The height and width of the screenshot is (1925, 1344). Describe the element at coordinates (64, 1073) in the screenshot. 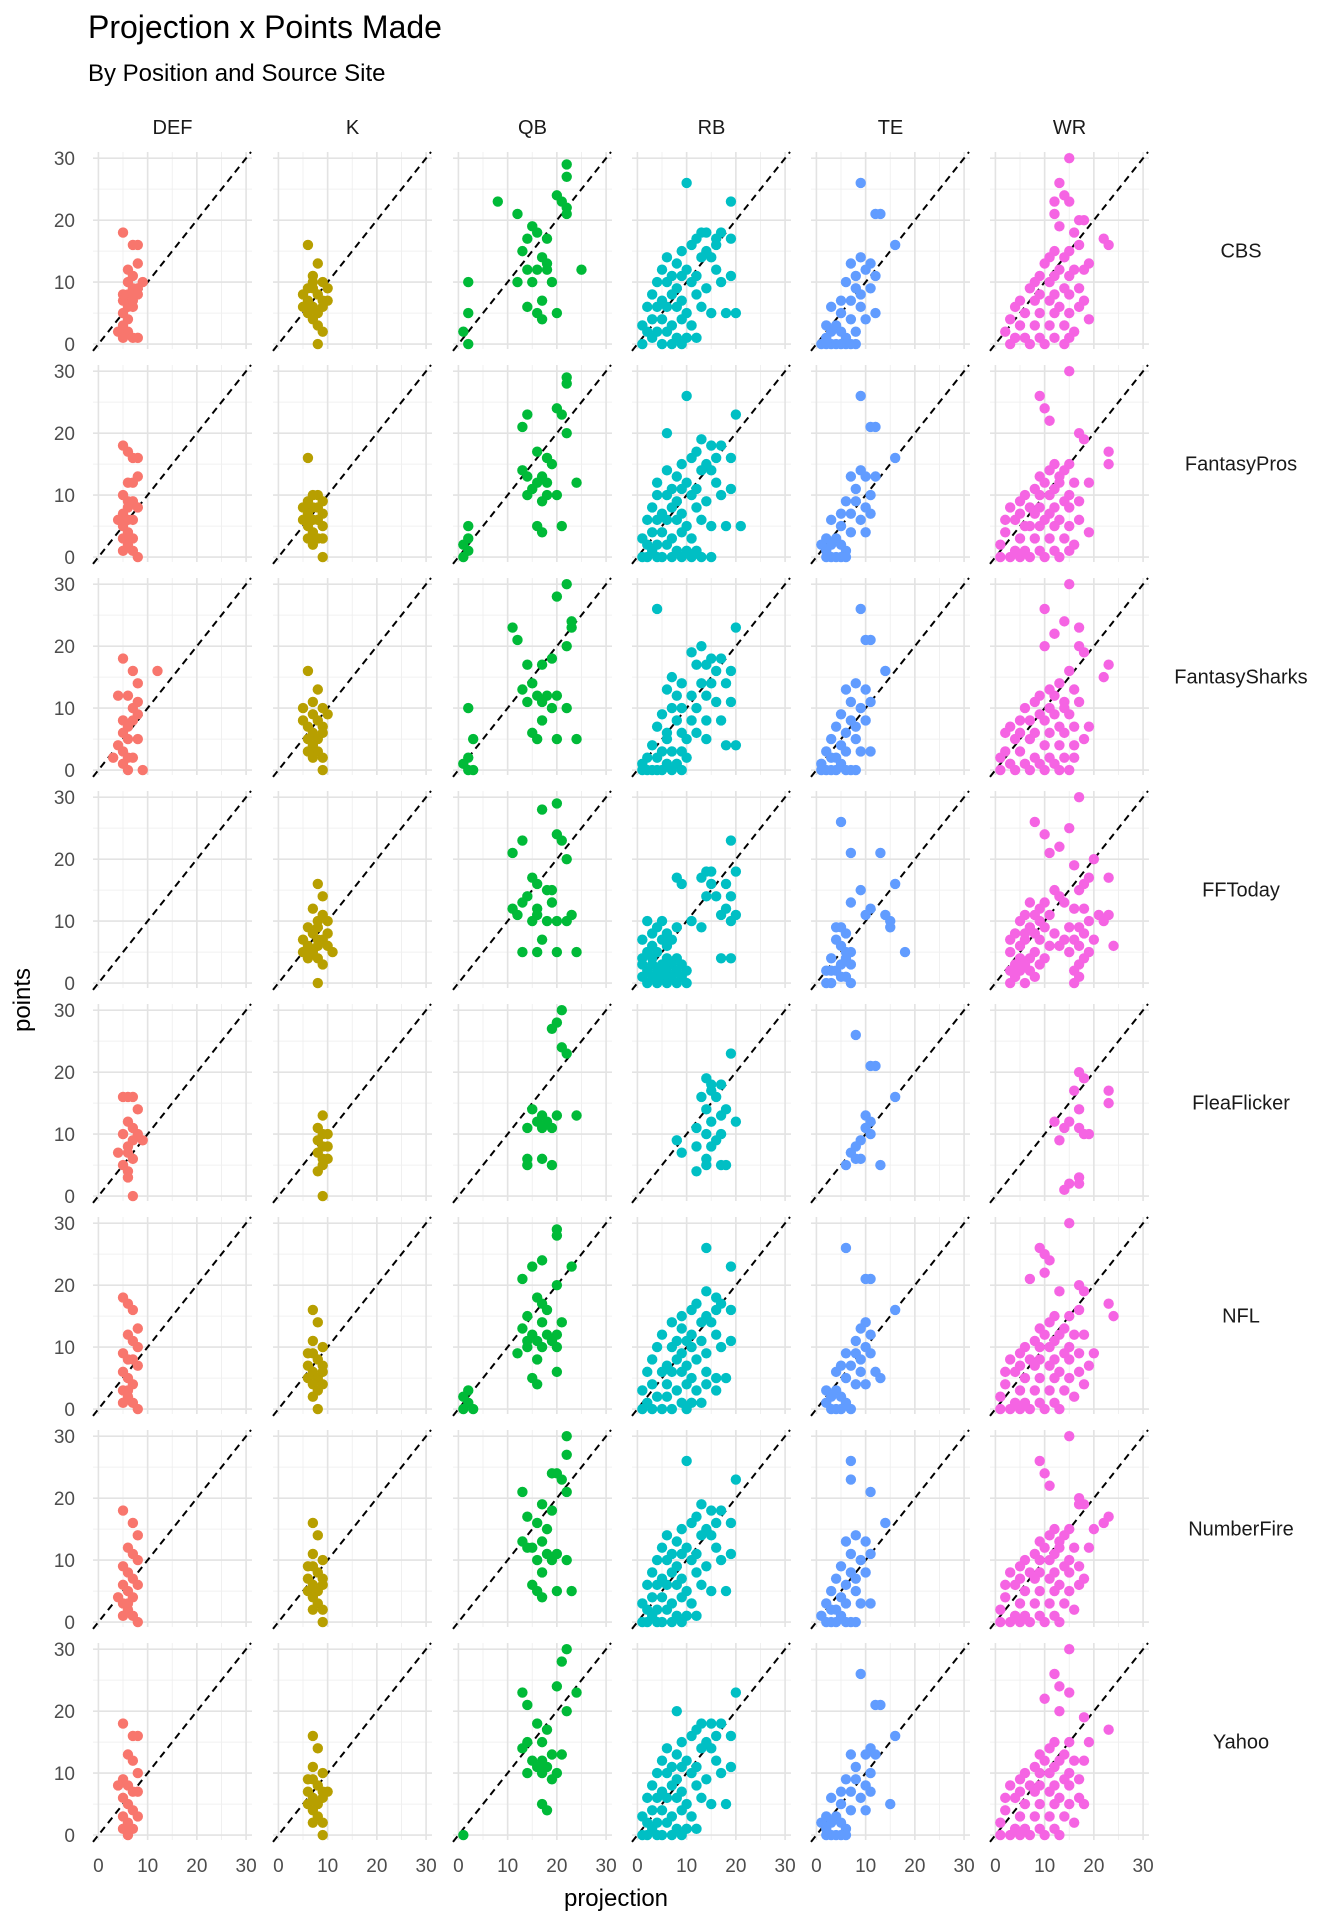

I see `y-tick-label: 20` at that location.